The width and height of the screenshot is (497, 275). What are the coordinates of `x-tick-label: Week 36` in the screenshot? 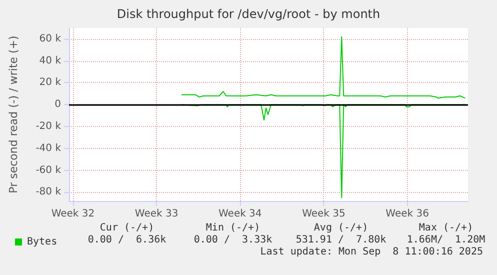 It's located at (407, 214).